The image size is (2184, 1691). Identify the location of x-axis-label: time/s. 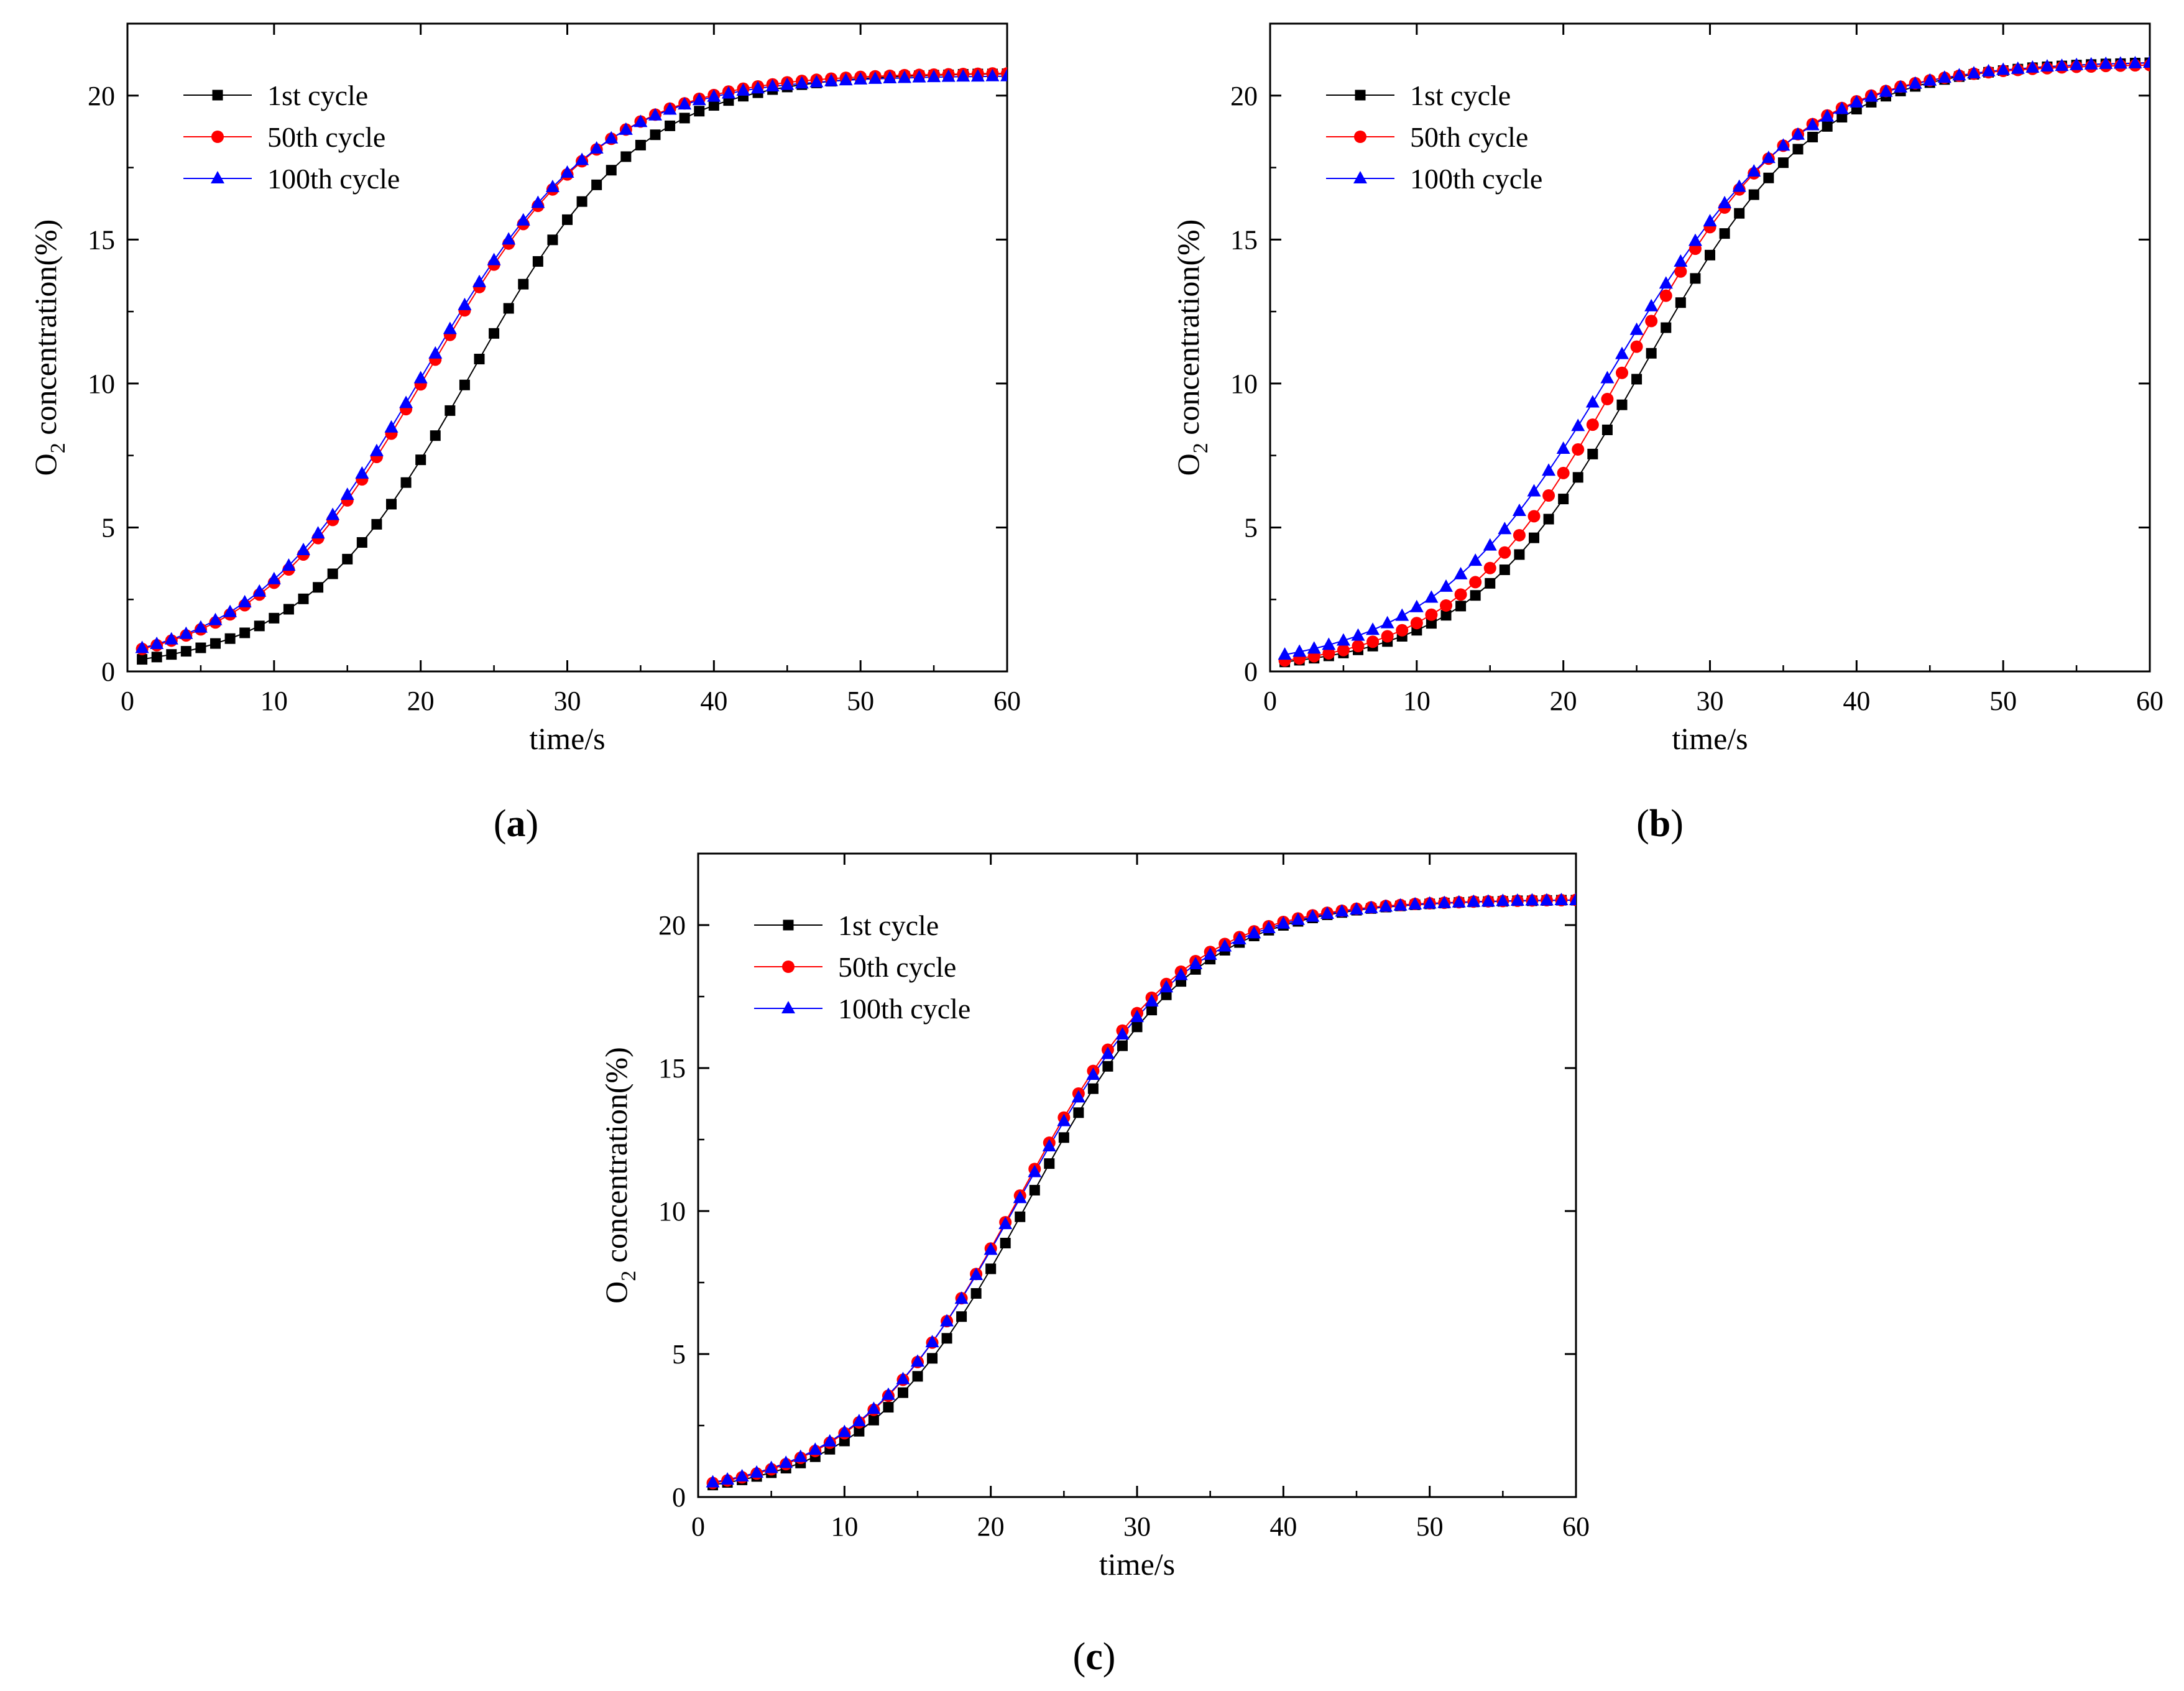
(1710, 739).